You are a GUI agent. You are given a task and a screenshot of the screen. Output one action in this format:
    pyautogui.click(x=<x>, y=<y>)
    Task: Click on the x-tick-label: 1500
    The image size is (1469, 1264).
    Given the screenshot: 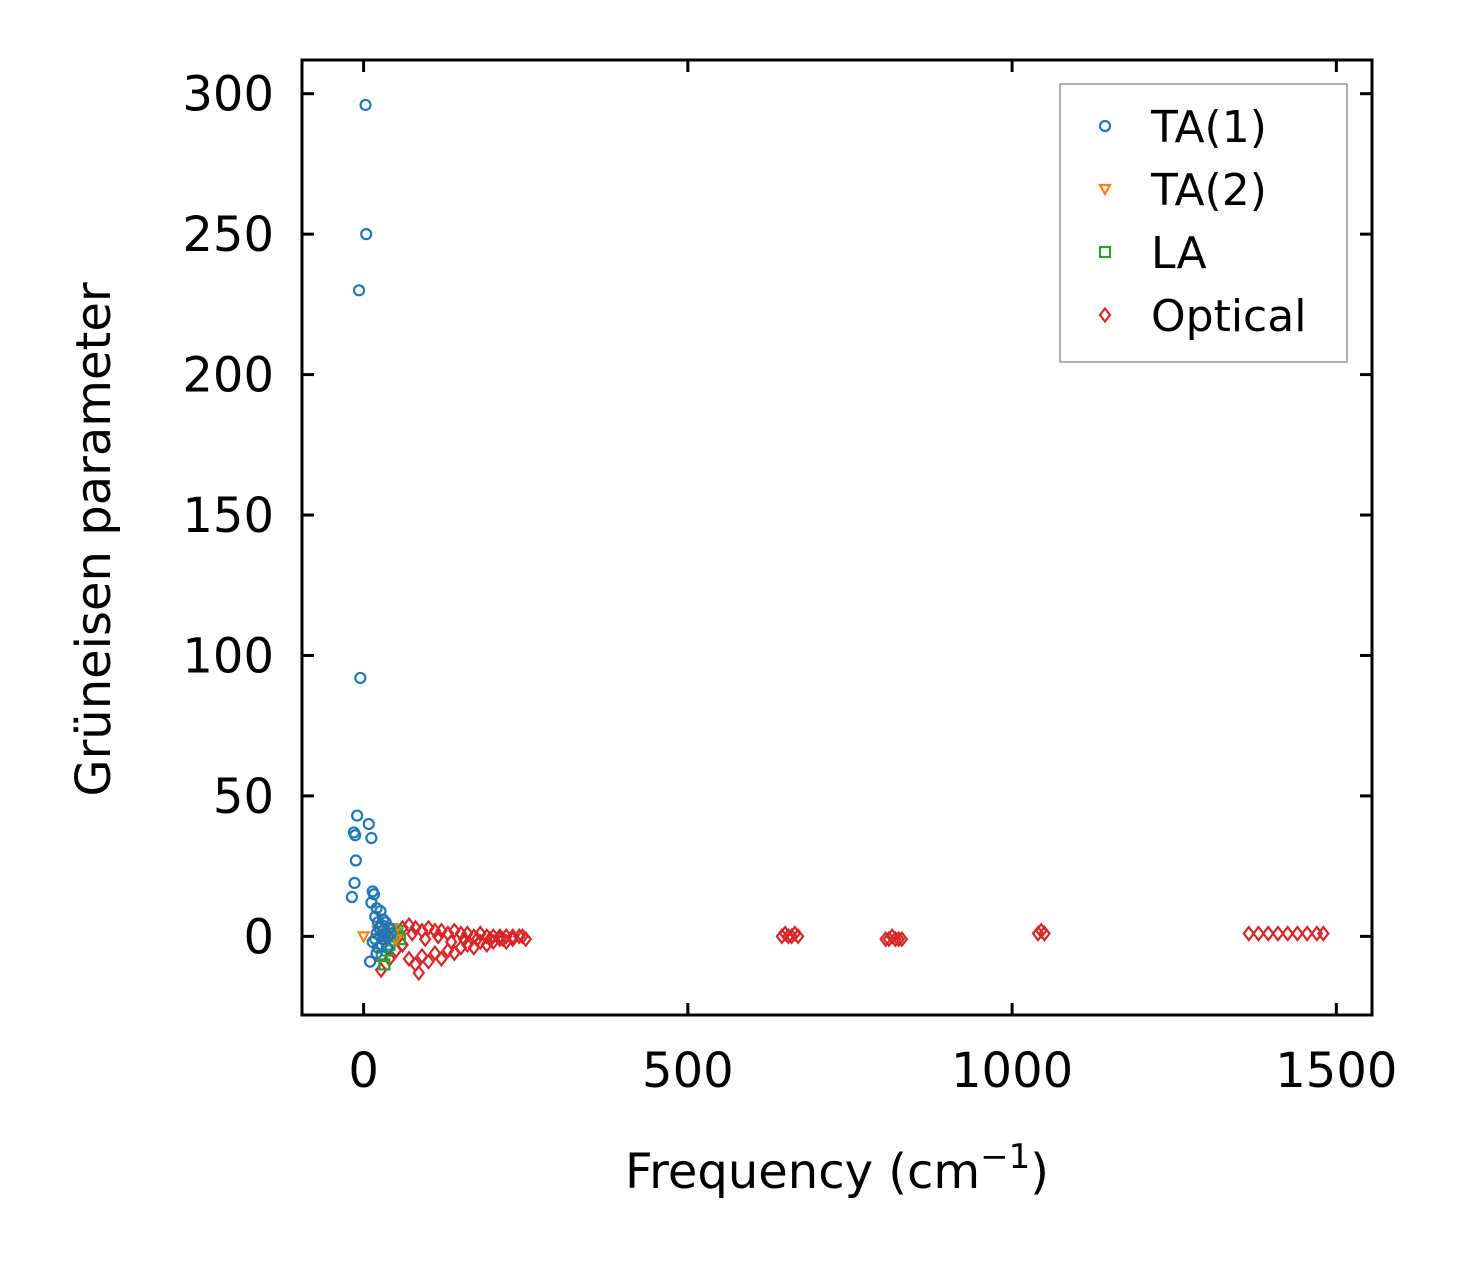 What is the action you would take?
    pyautogui.click(x=1336, y=1071)
    